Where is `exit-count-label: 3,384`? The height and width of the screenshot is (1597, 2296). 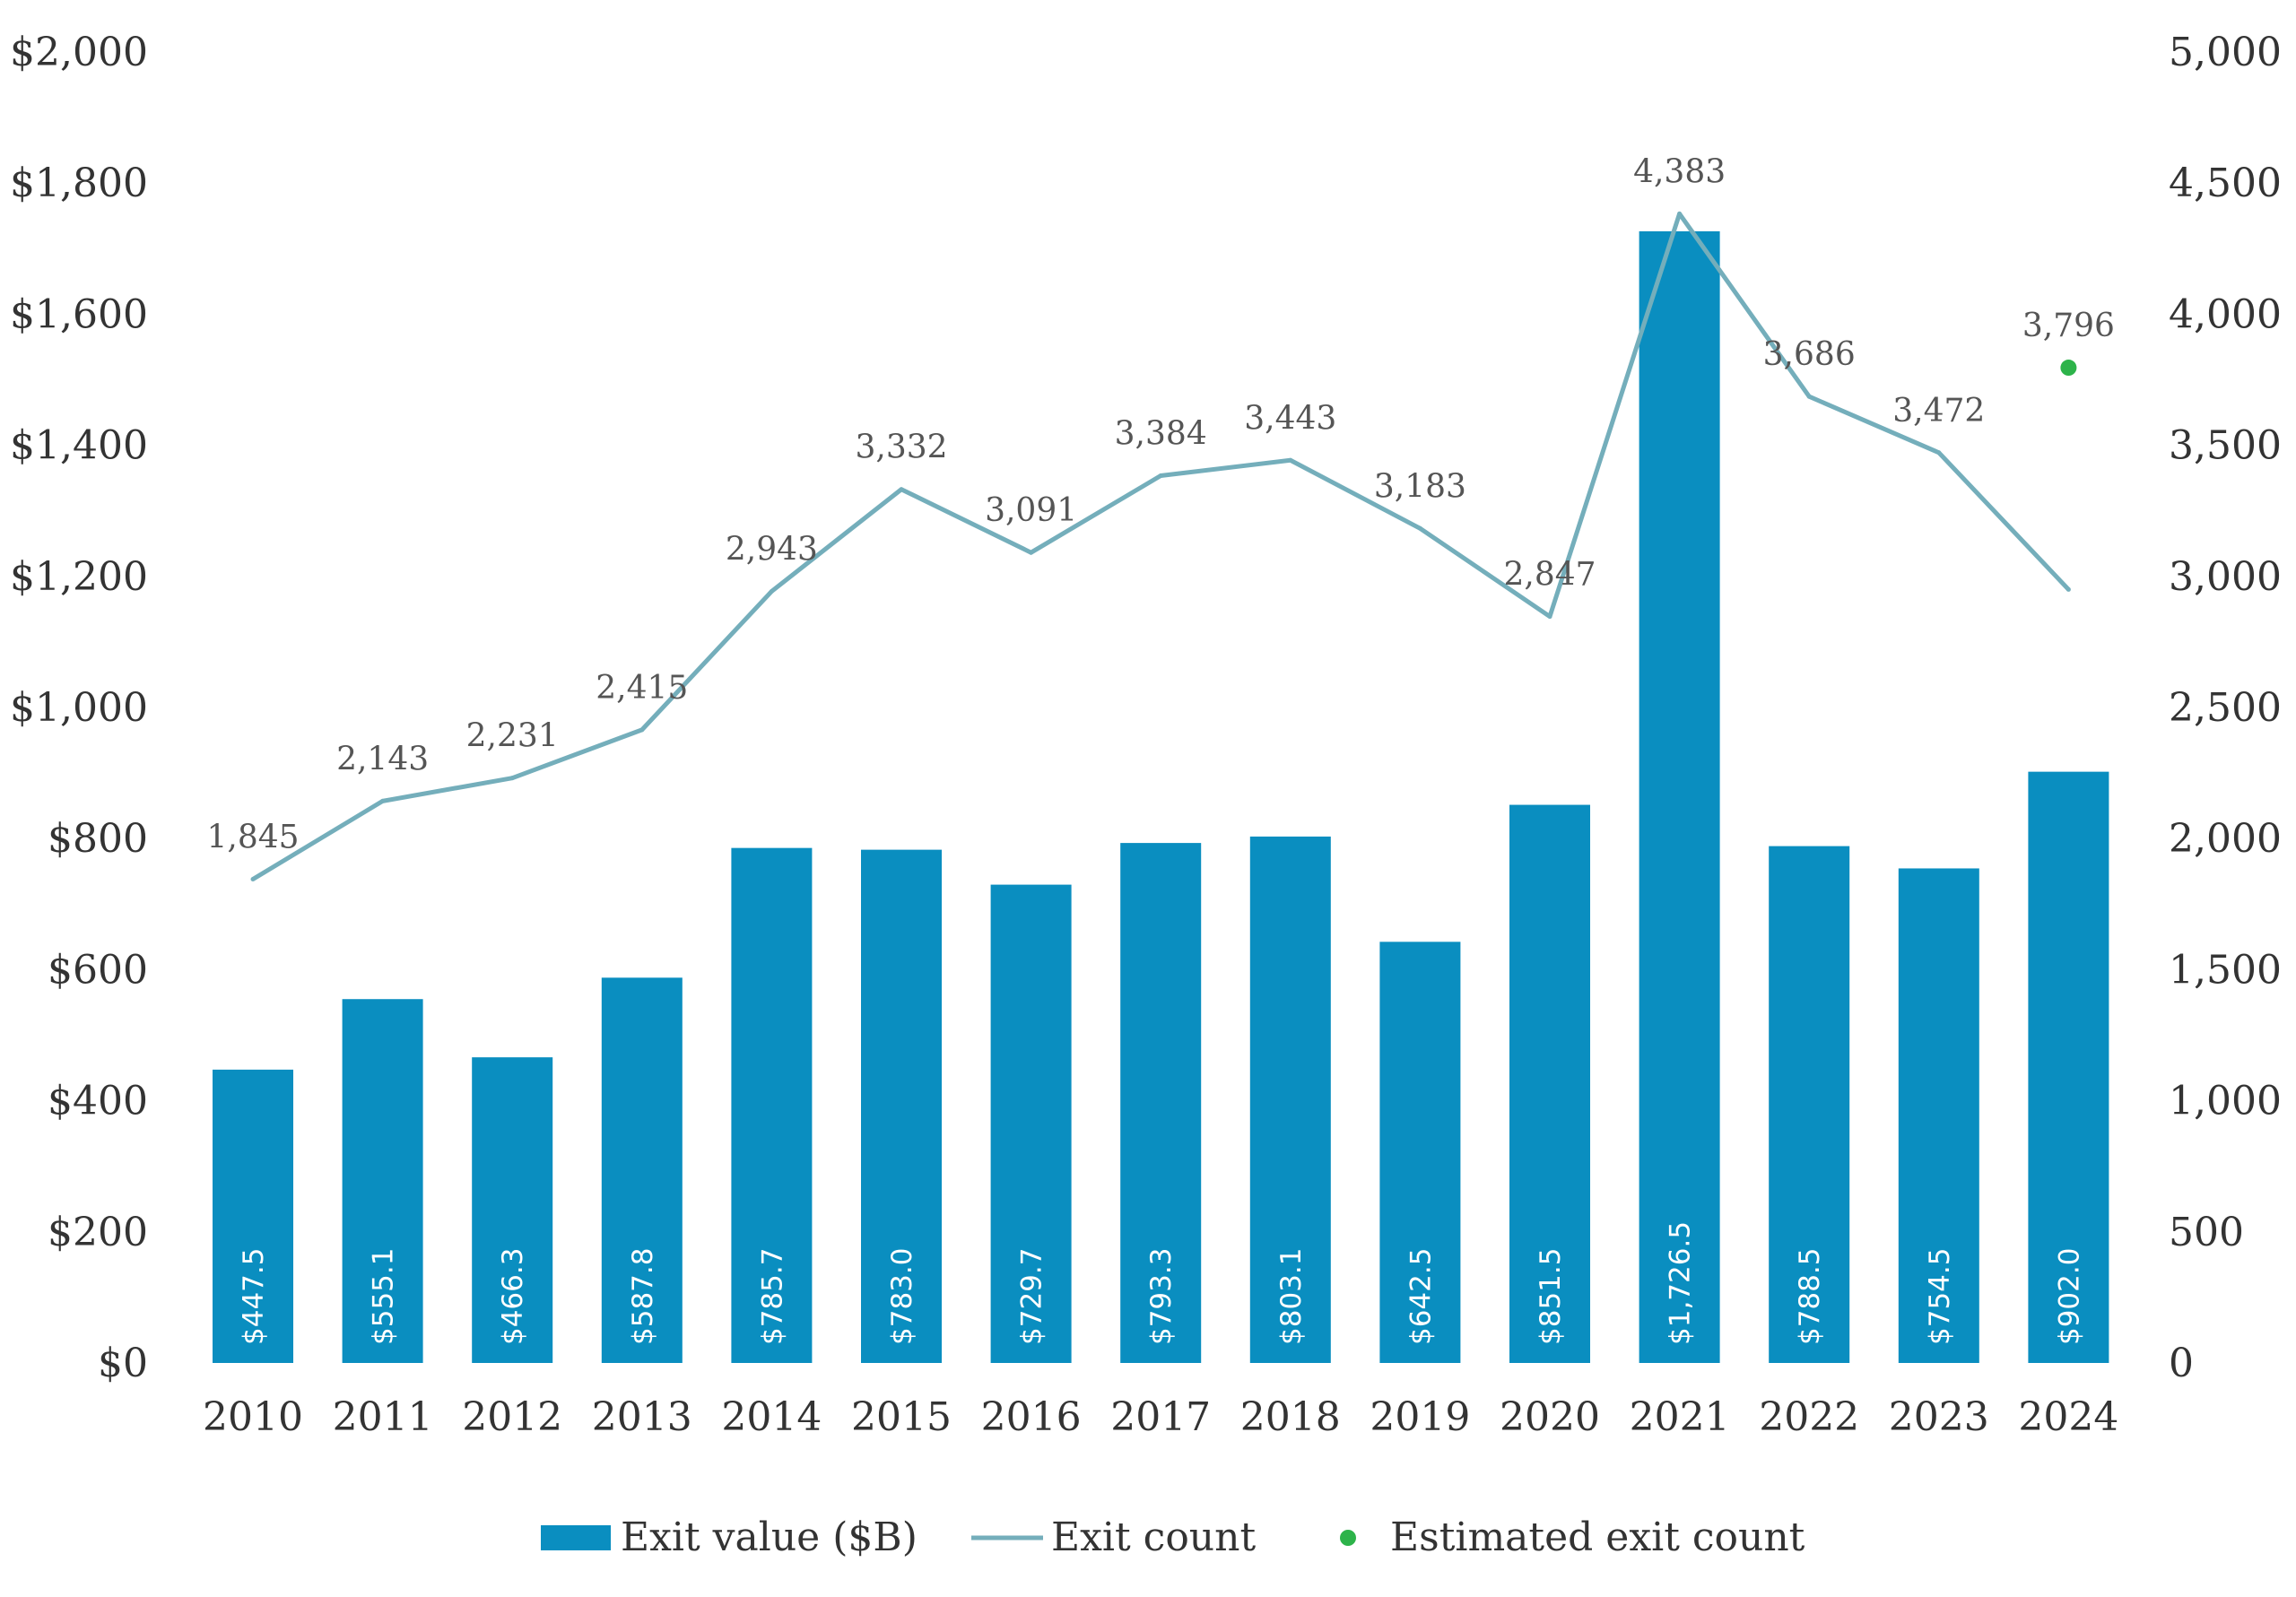 exit-count-label: 3,384 is located at coordinates (1161, 434).